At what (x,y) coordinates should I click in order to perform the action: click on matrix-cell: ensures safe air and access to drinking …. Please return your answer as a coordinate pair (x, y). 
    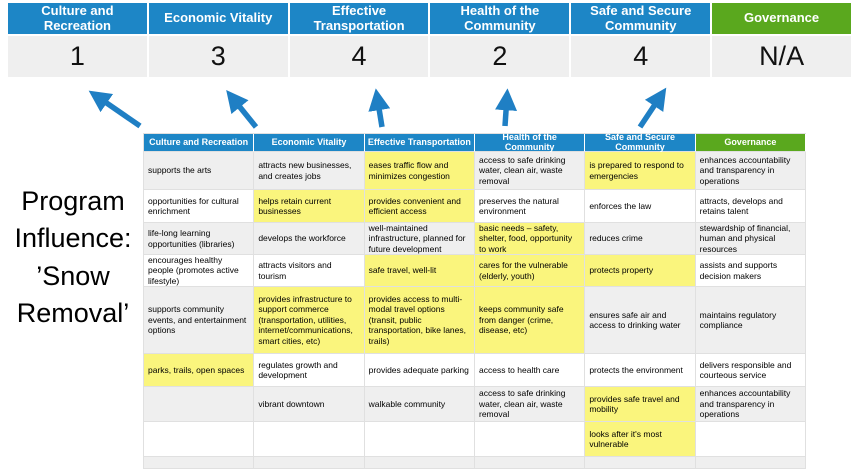
    Looking at the image, I should click on (640, 320).